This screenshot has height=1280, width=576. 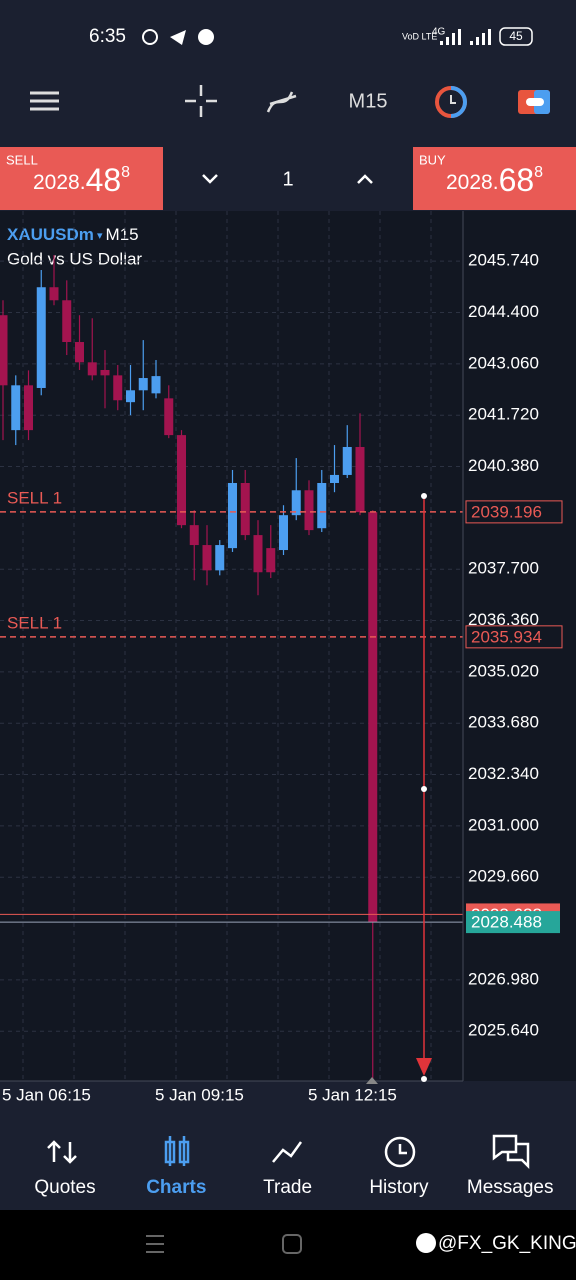 I want to click on y-tick-label: 2029.660, so click(x=503, y=876).